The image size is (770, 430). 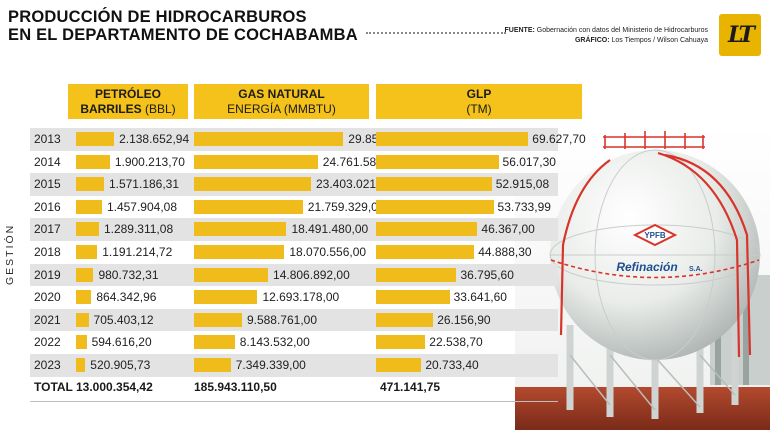 I want to click on value-label-glp: 52.915,08, so click(x=522, y=184).